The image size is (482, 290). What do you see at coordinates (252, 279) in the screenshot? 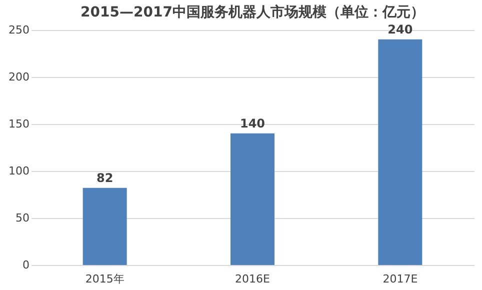
I see `x-tick-label: 2016E` at bounding box center [252, 279].